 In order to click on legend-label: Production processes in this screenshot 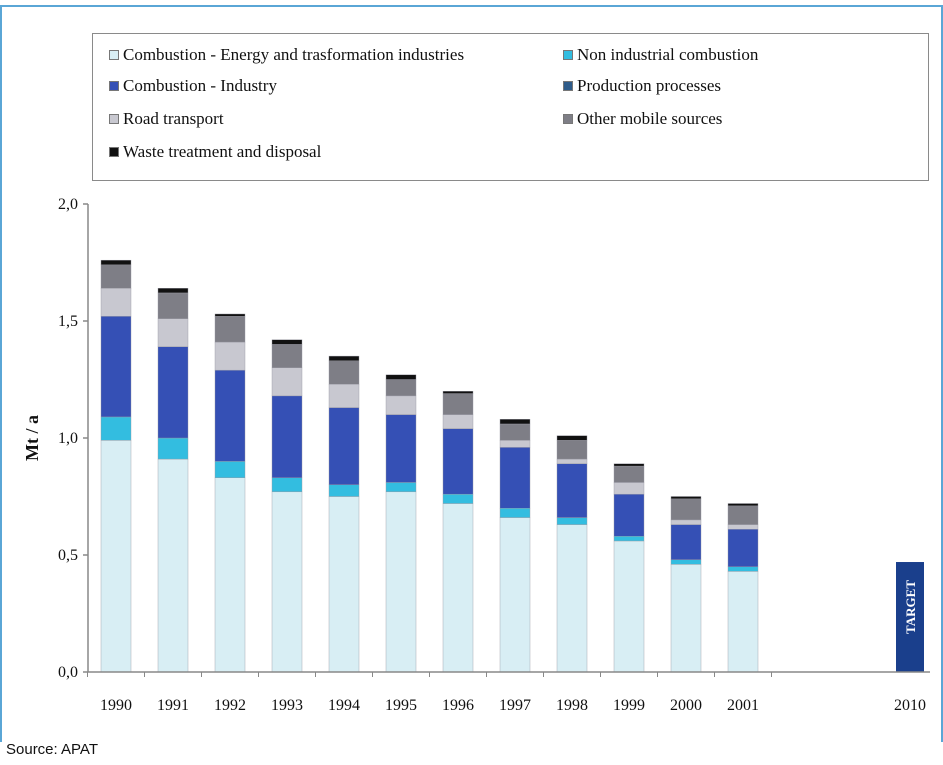, I will do `click(649, 85)`.